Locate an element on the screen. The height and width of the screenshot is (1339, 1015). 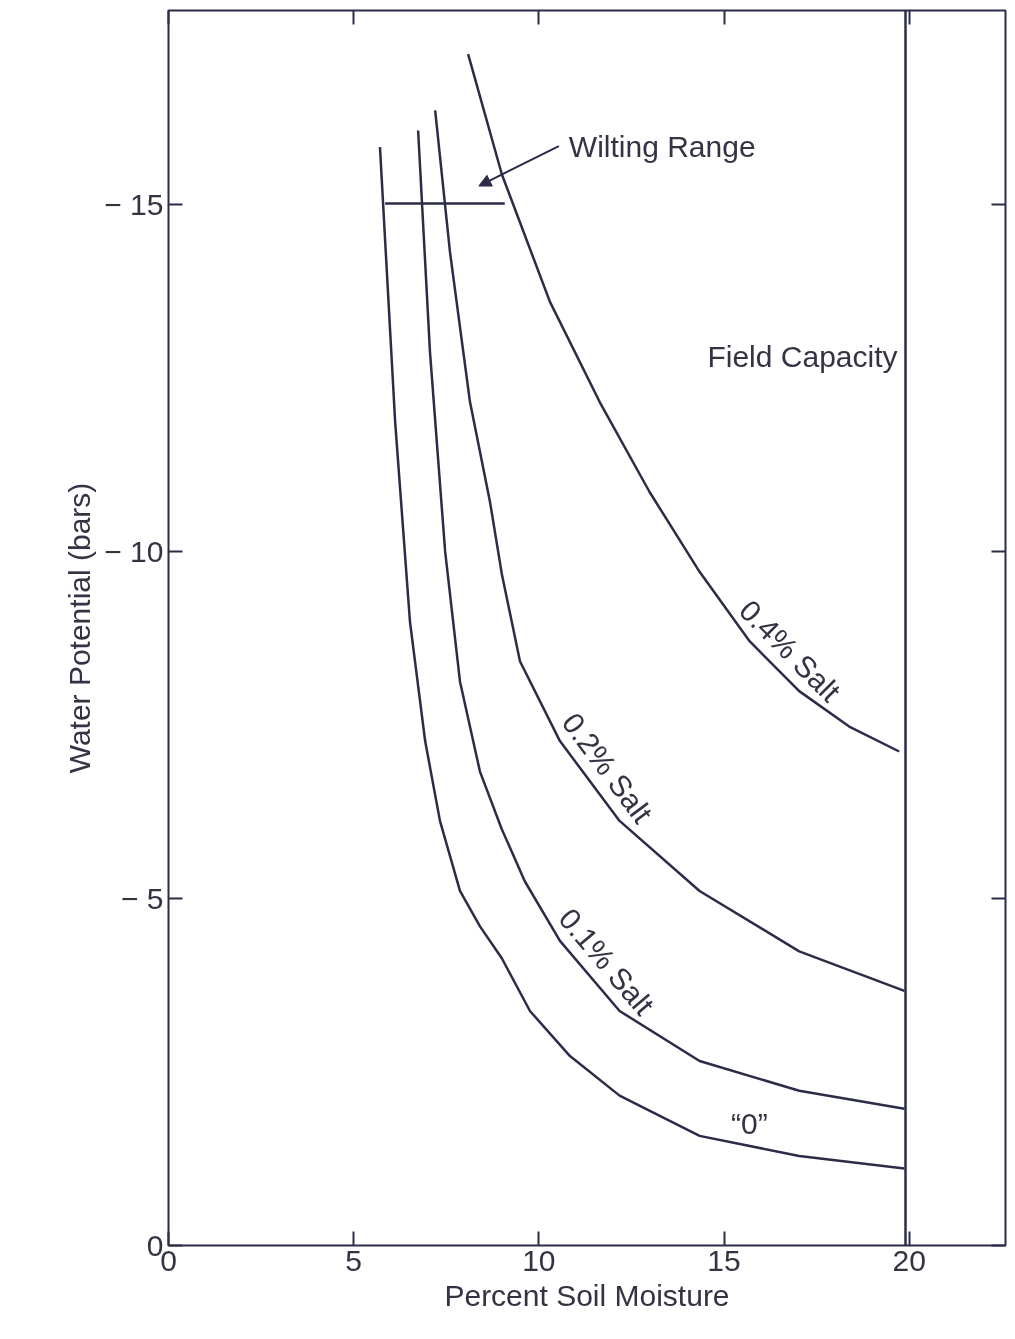
x-tick-label: 5 is located at coordinates (354, 1260).